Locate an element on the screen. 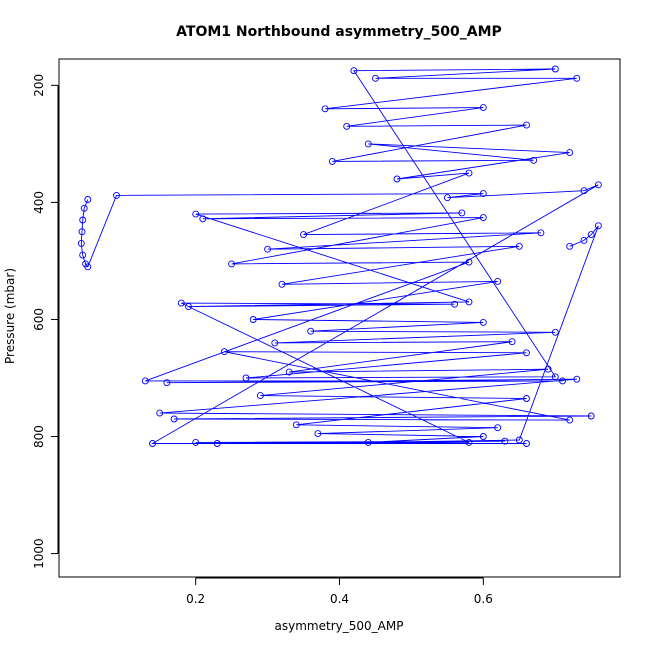 The height and width of the screenshot is (650, 650). x-axis-label: asymmetry_500_AMP is located at coordinates (339, 626).